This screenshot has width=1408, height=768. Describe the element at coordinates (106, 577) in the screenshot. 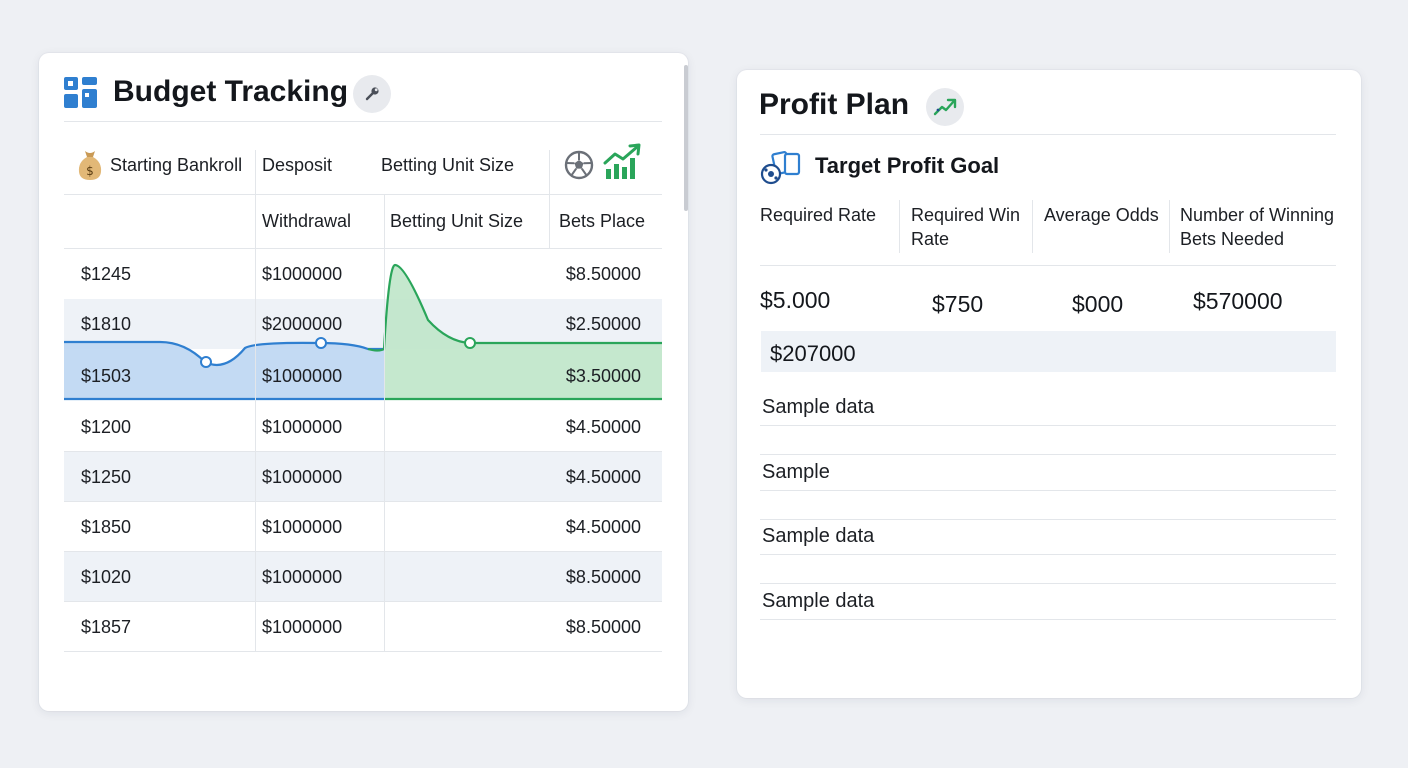

I see `cell-starting-bankroll: $1020` at that location.